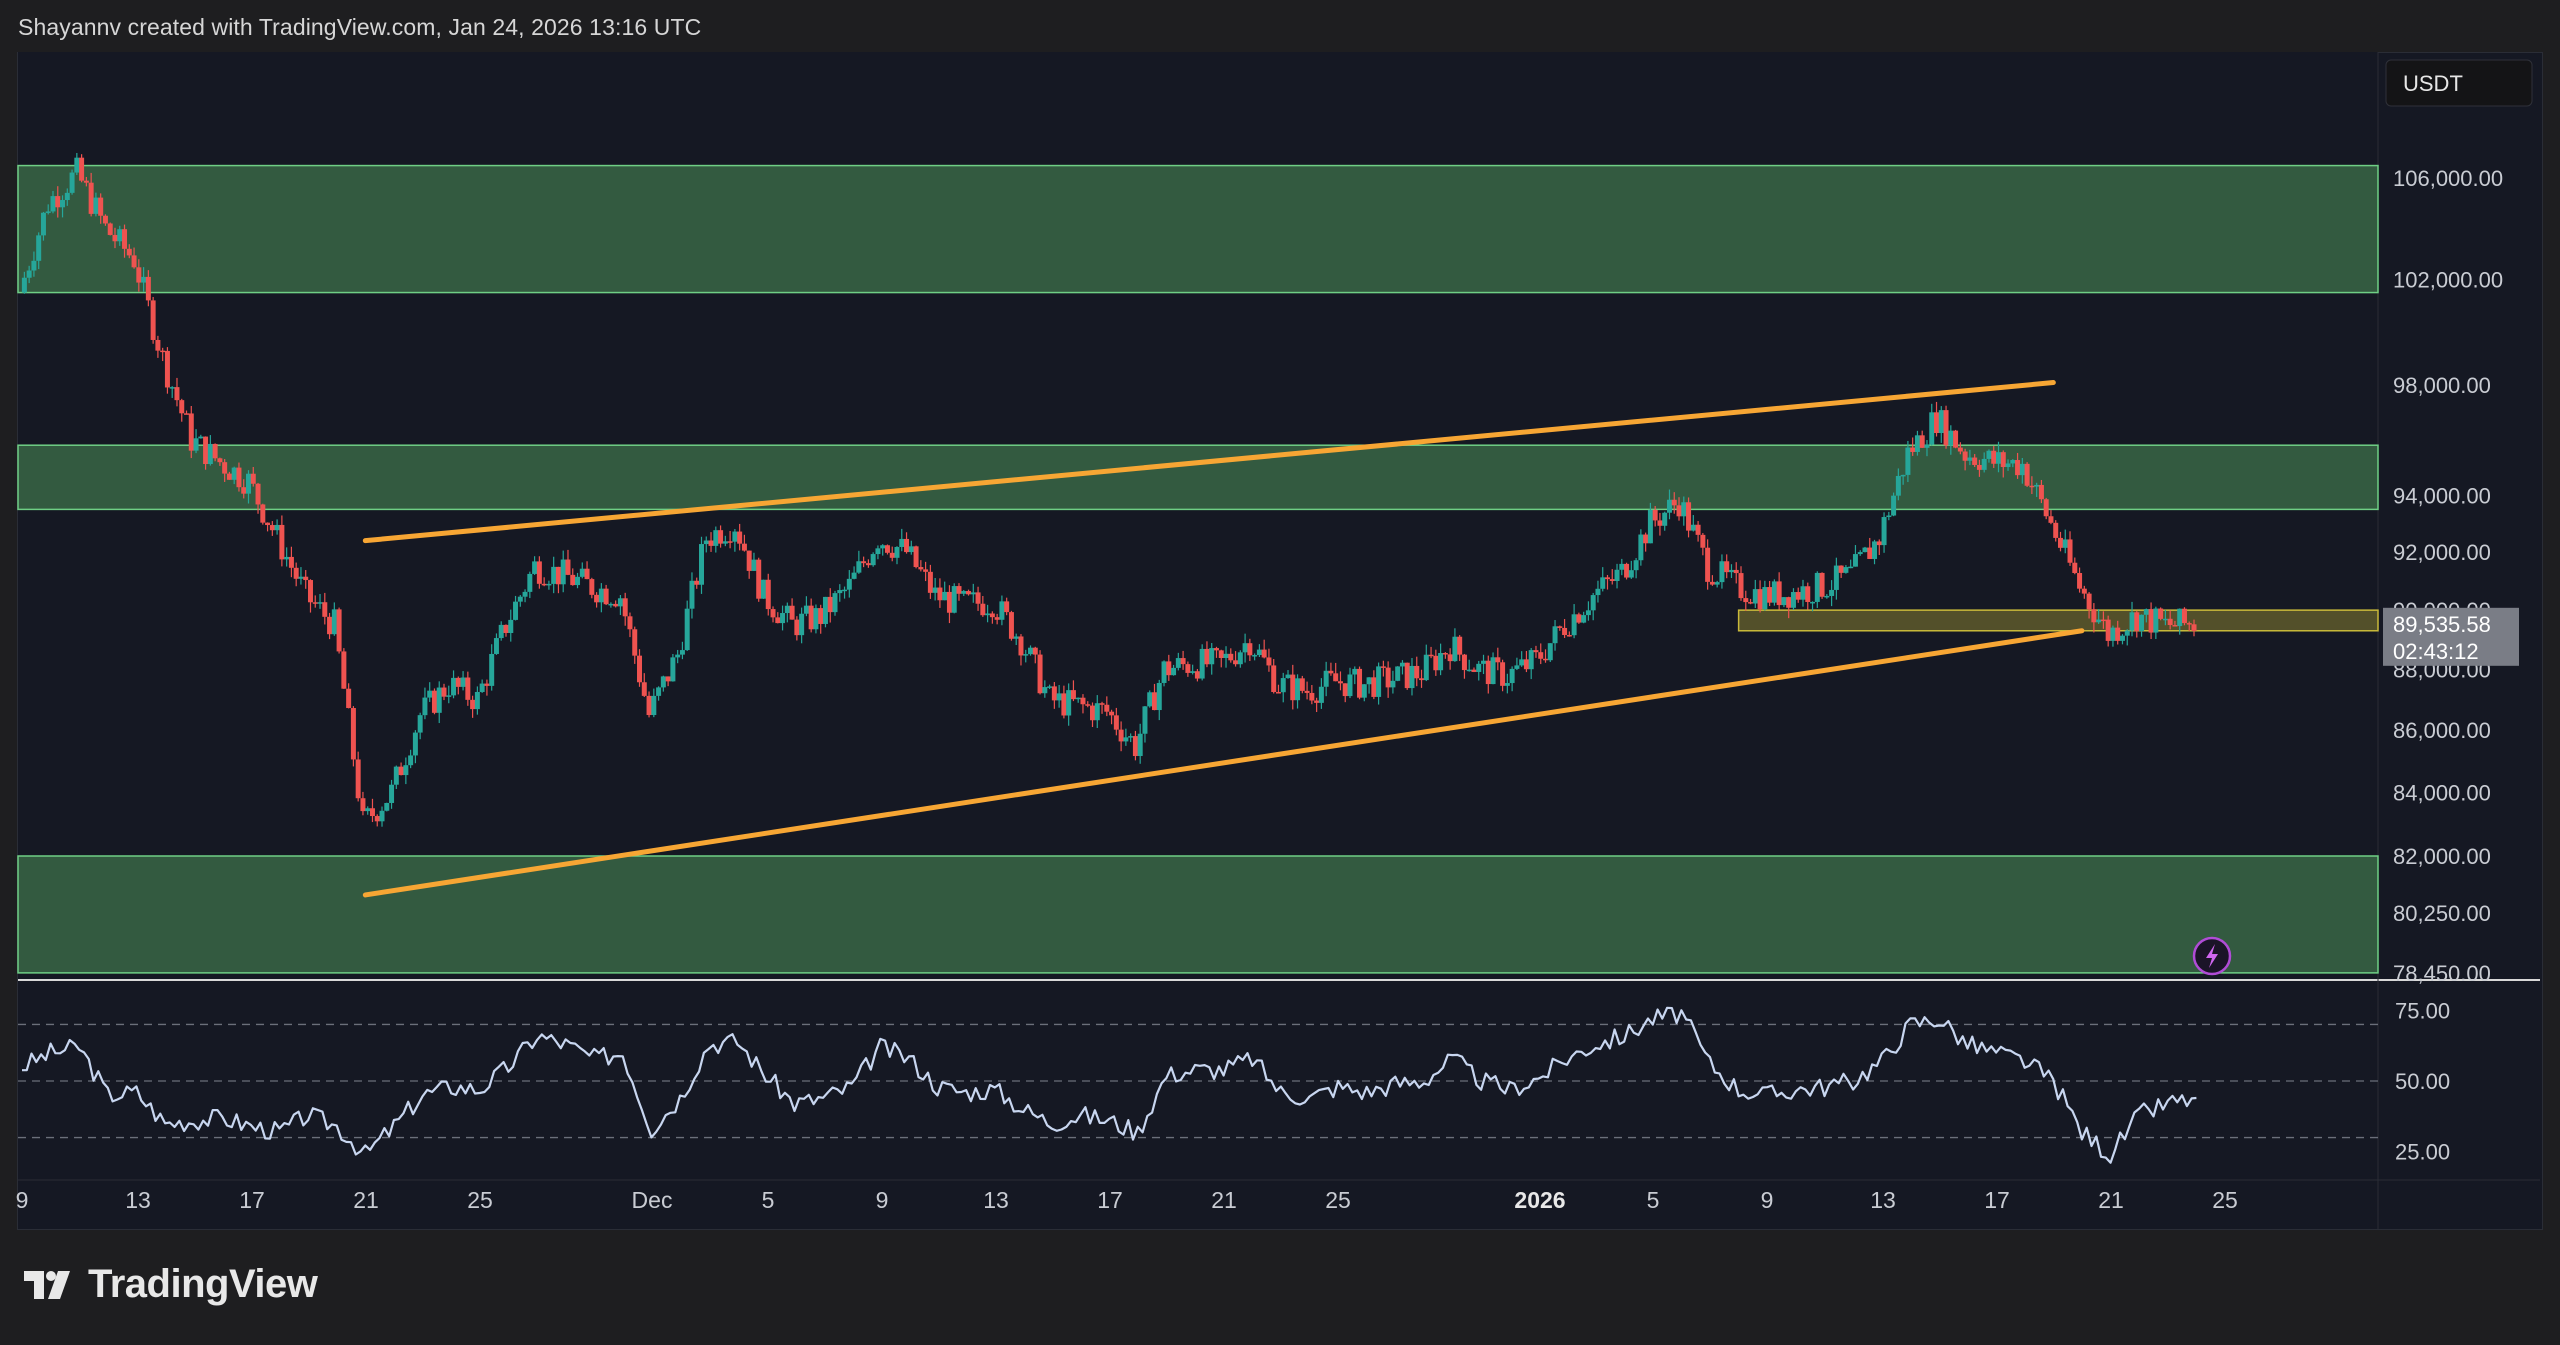 The width and height of the screenshot is (2560, 1345). I want to click on currency-badge-label: USDT, so click(2433, 83).